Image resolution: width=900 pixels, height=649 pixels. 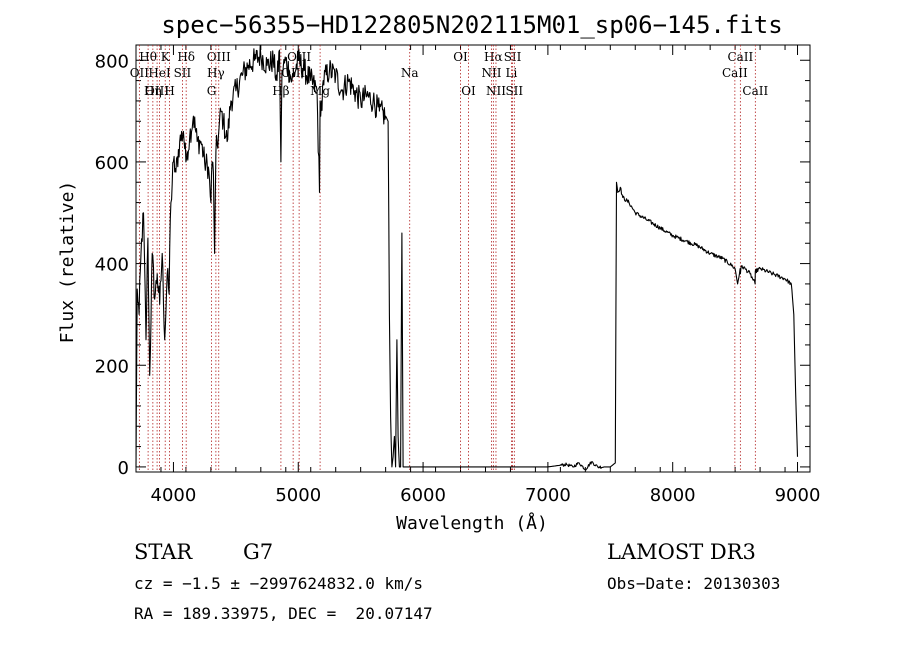 What do you see at coordinates (148, 57) in the screenshot?
I see `spectral-line-label: Hθ` at bounding box center [148, 57].